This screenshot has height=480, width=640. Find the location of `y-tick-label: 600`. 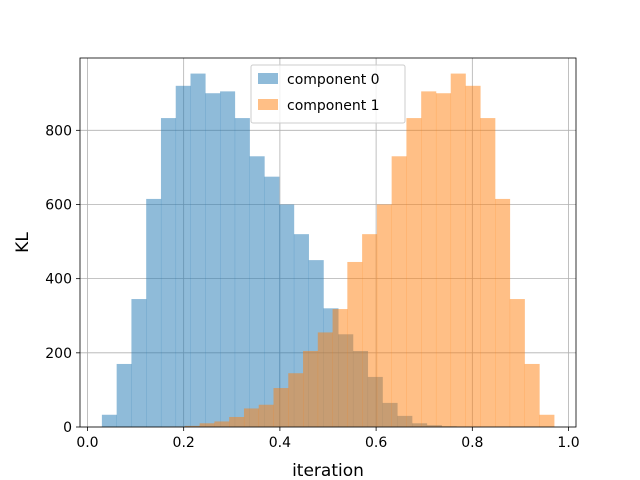

y-tick-label: 600 is located at coordinates (58, 205).